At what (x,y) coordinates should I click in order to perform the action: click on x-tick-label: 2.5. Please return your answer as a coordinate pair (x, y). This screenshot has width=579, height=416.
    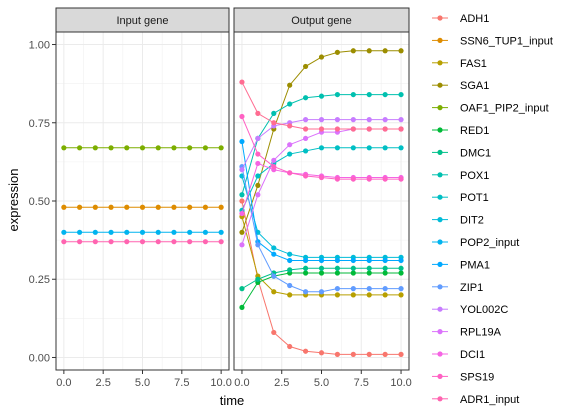
    Looking at the image, I should click on (281, 383).